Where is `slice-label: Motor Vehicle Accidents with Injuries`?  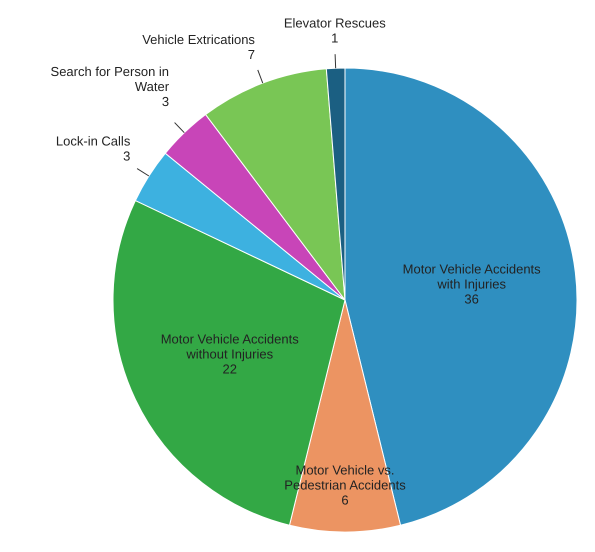 slice-label: Motor Vehicle Accidents with Injuries is located at coordinates (472, 277).